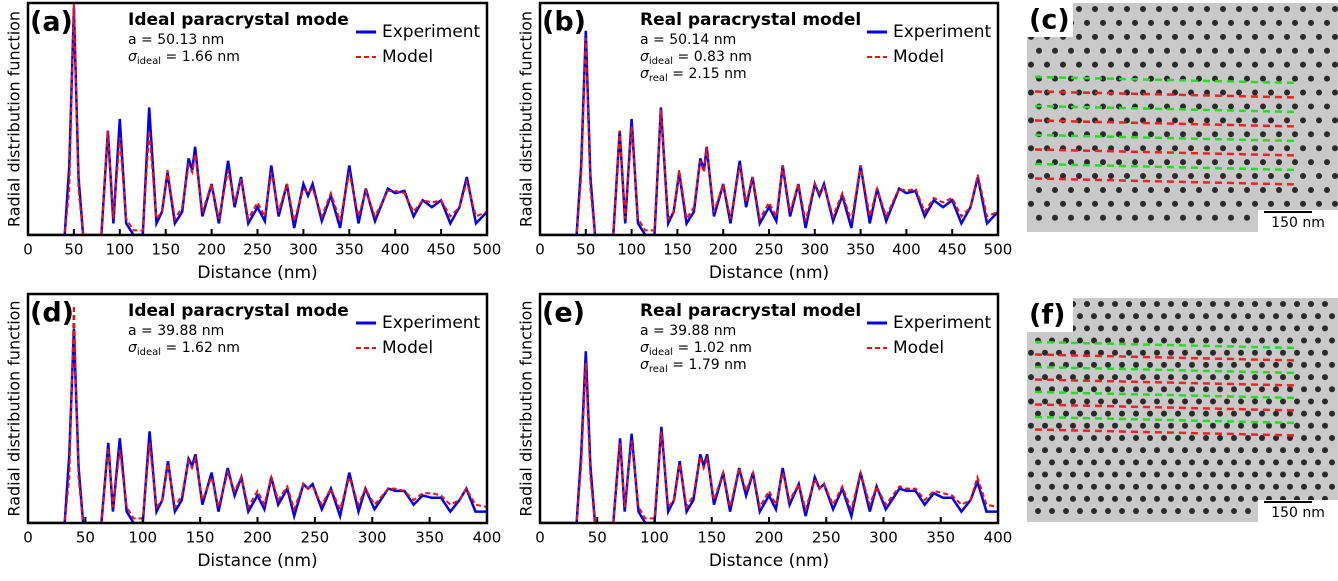 Image resolution: width=1338 pixels, height=581 pixels. Describe the element at coordinates (257, 538) in the screenshot. I see `x-tick-label: 200` at that location.